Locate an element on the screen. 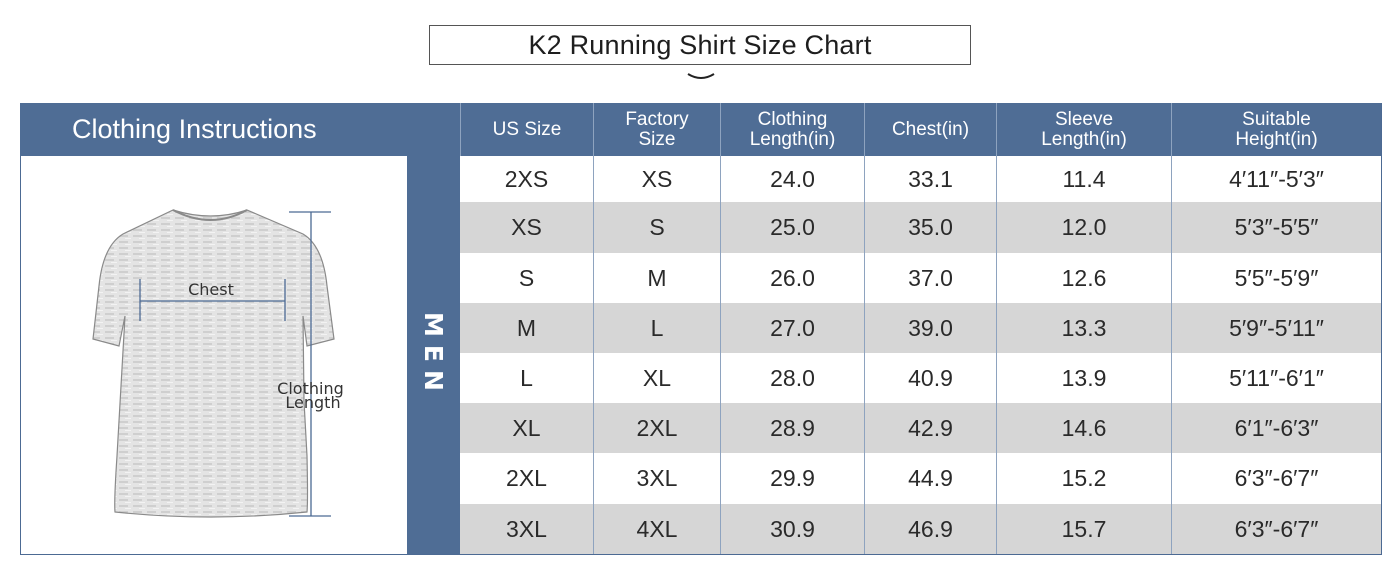 This screenshot has height=575, width=1400. cell-chest: 44.9 is located at coordinates (930, 478).